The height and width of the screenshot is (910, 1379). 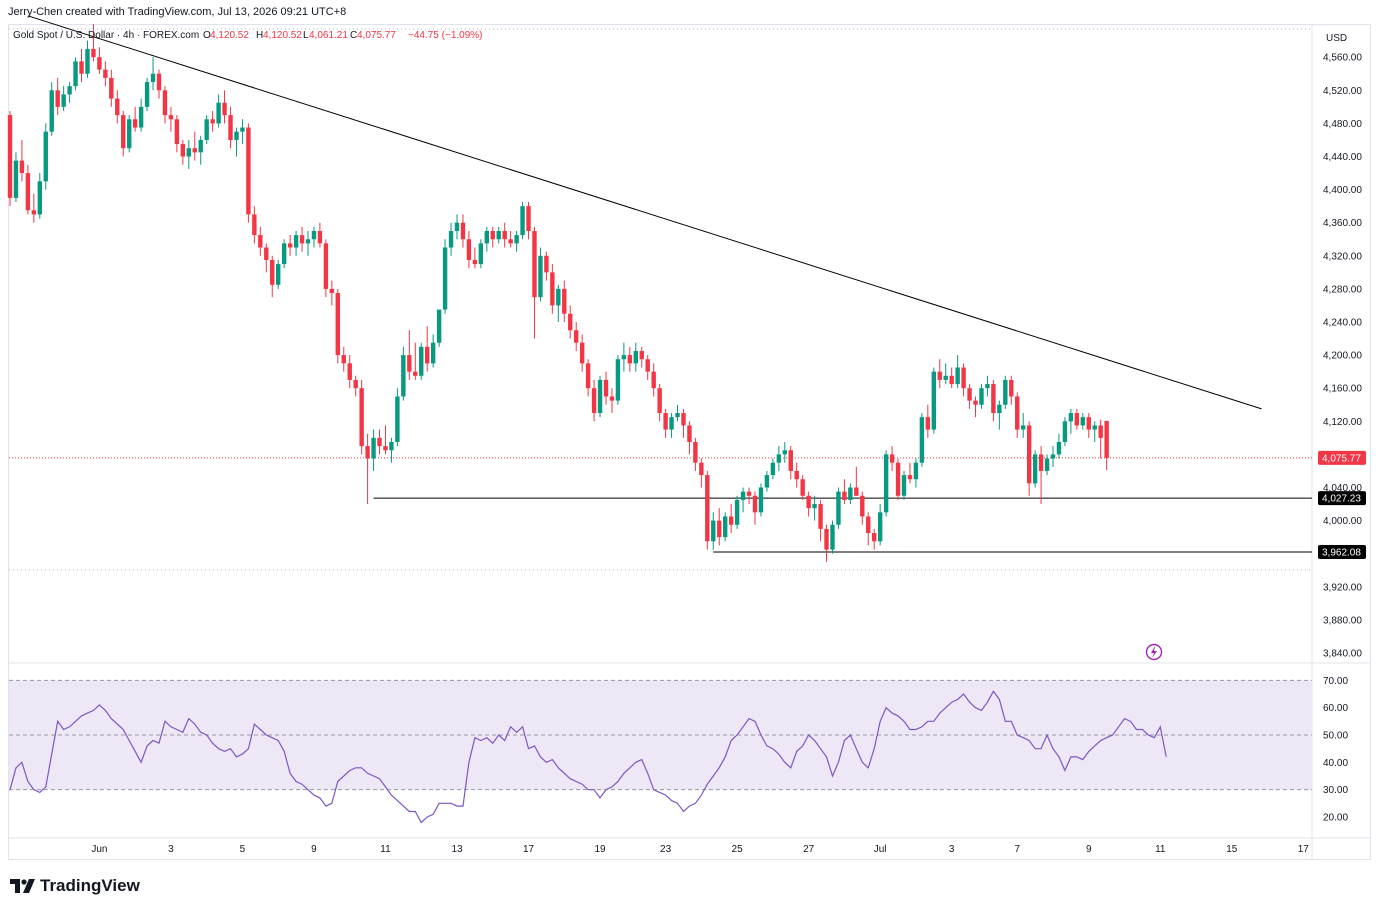 I want to click on currency-label: USD, so click(x=1336, y=38).